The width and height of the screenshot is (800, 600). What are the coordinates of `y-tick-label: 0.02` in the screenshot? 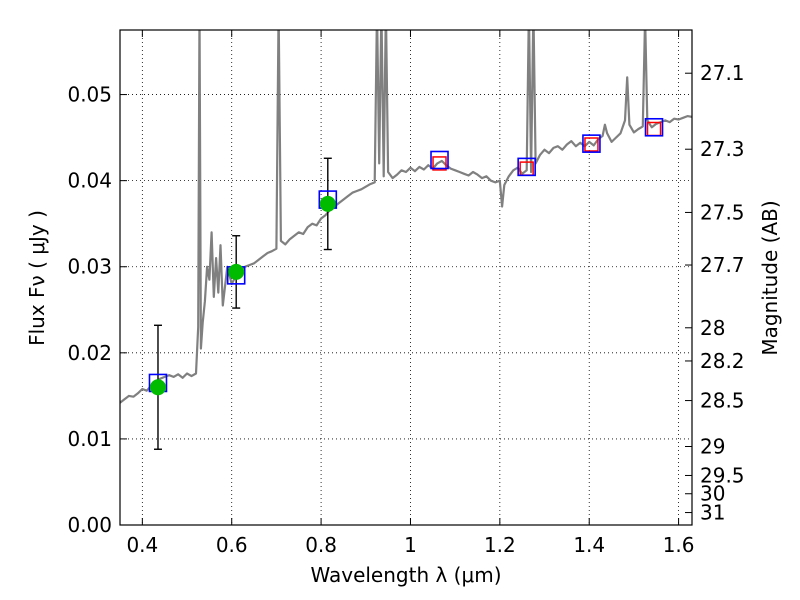 It's located at (89, 353).